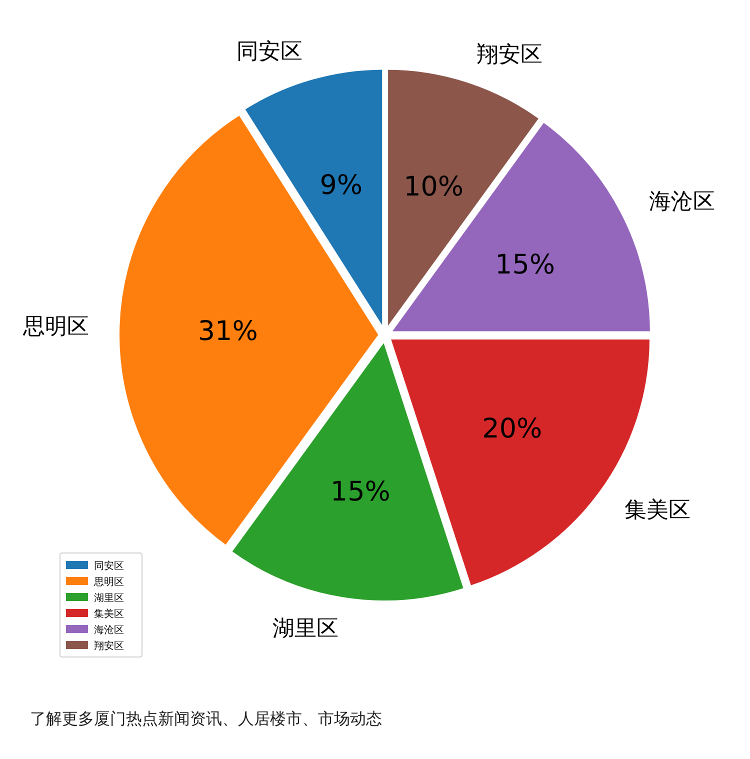 The height and width of the screenshot is (759, 750). I want to click on legend-label: 翔安区, so click(109, 646).